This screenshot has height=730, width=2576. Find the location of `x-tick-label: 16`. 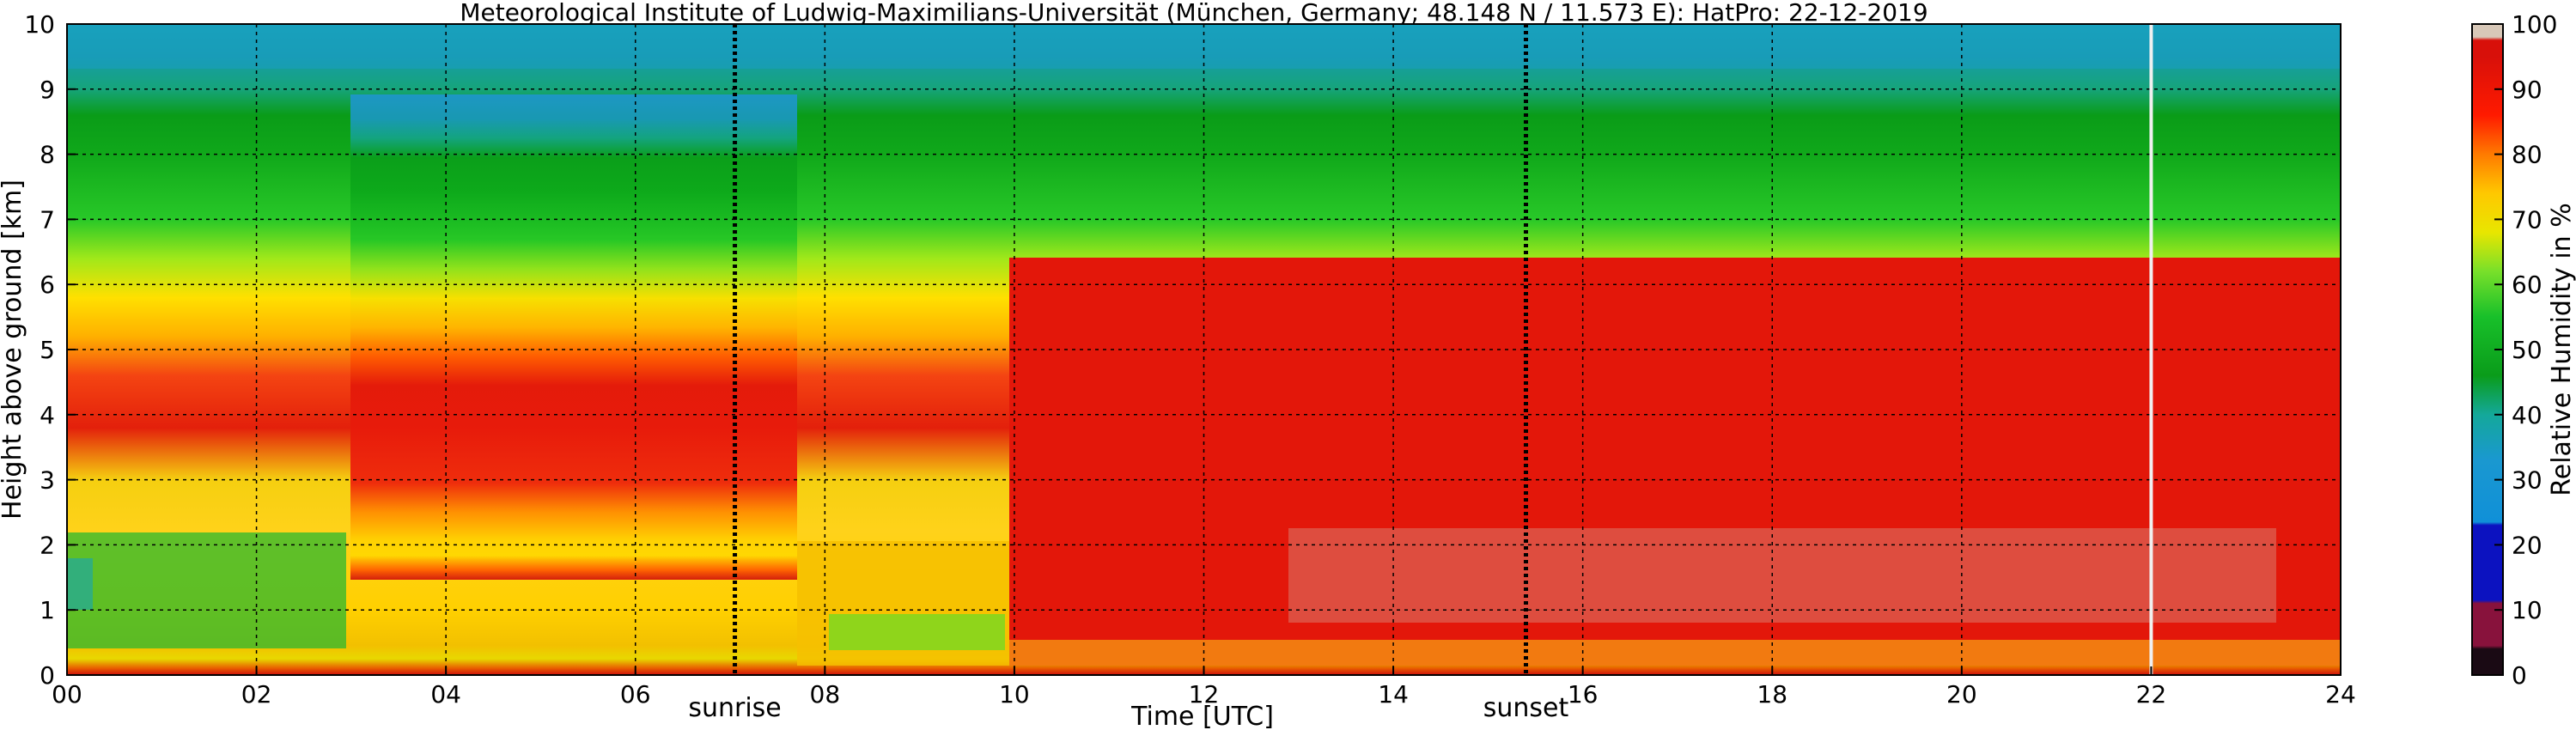

x-tick-label: 16 is located at coordinates (1583, 694).